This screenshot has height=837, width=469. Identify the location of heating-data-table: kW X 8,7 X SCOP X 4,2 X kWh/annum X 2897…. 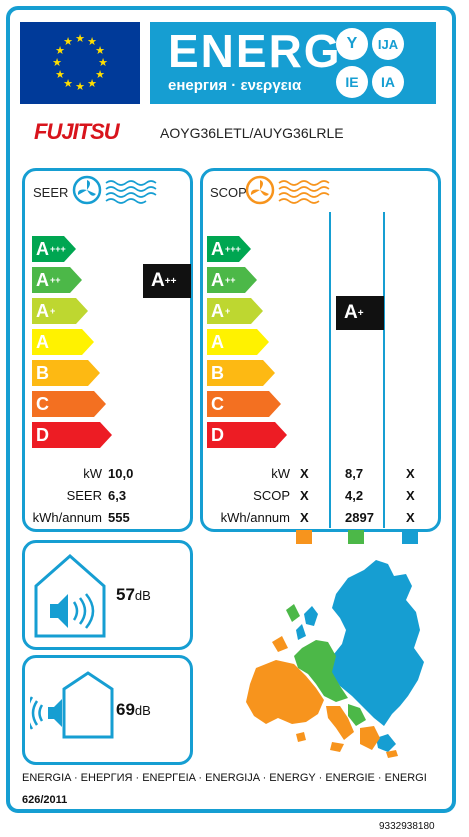
(320, 499).